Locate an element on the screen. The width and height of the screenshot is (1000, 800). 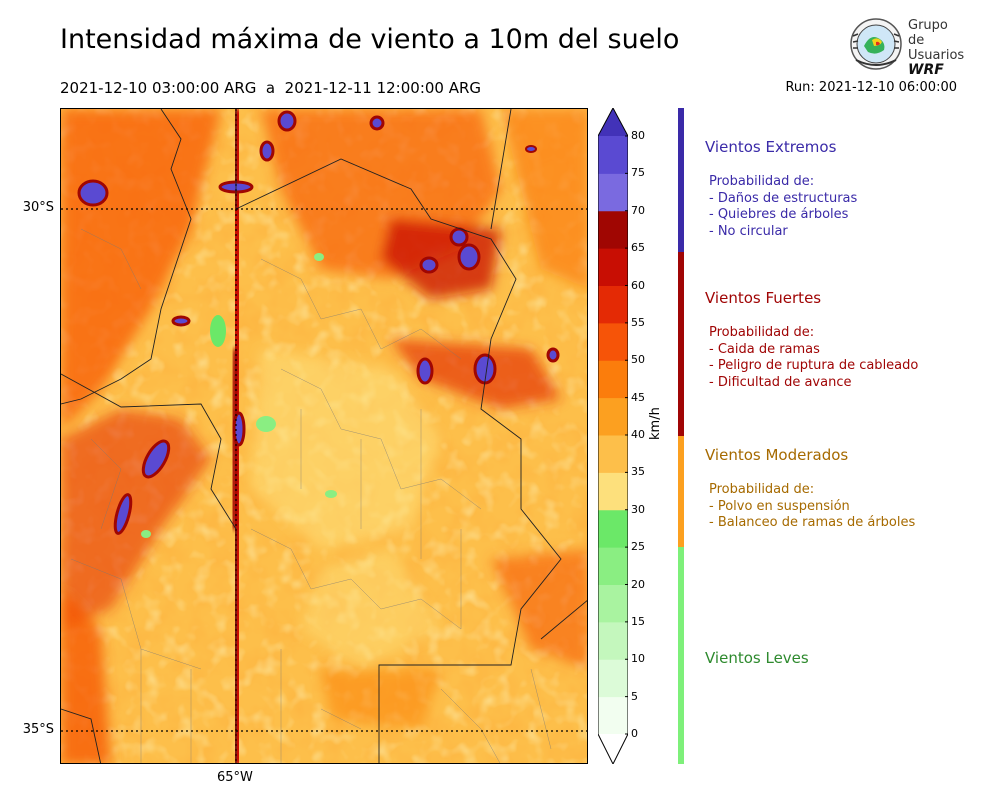
colorbar-tick-label: 75 is located at coordinates (638, 173).